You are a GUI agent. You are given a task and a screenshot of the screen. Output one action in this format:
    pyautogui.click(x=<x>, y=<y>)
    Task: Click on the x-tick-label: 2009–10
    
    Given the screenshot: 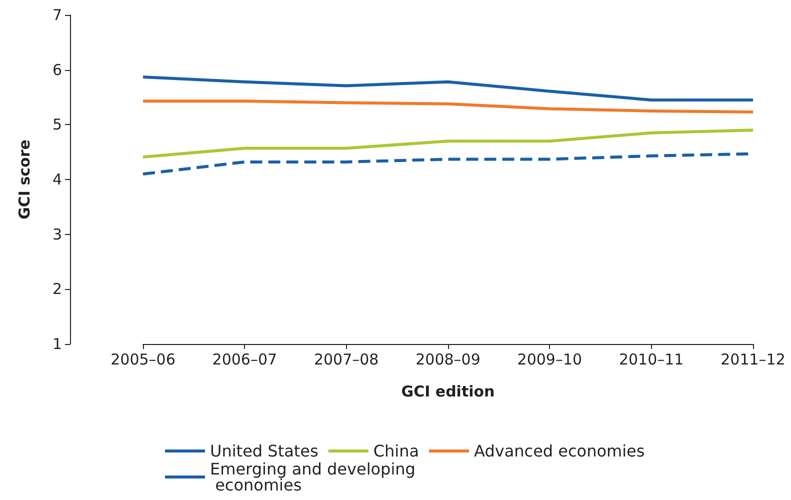 What is the action you would take?
    pyautogui.click(x=549, y=359)
    